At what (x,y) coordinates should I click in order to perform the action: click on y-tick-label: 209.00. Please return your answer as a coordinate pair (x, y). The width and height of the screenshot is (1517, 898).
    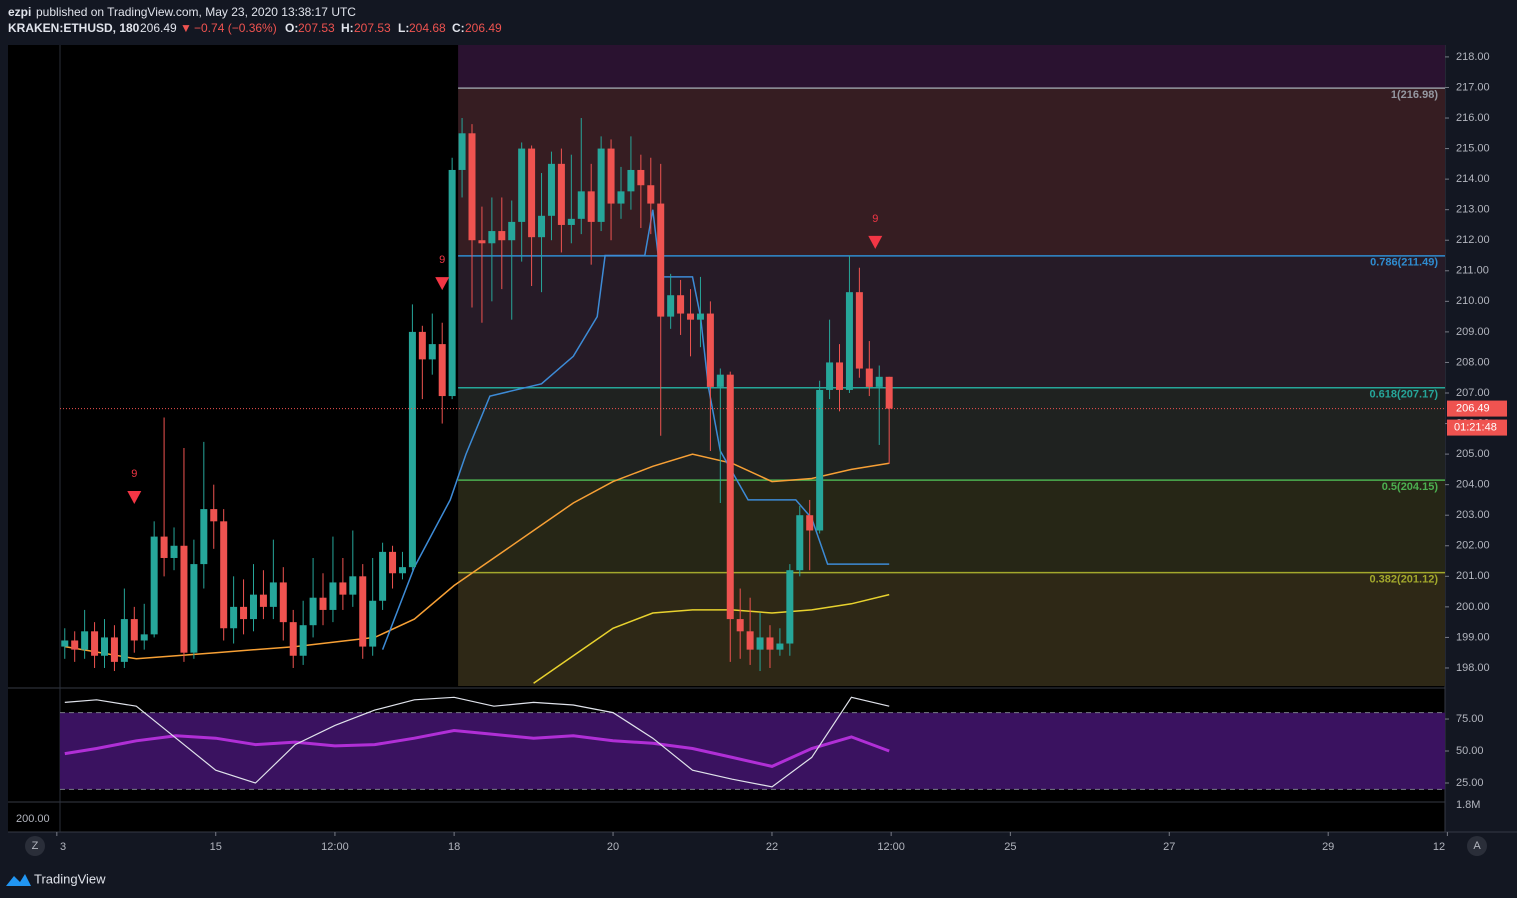
    Looking at the image, I should click on (1473, 332).